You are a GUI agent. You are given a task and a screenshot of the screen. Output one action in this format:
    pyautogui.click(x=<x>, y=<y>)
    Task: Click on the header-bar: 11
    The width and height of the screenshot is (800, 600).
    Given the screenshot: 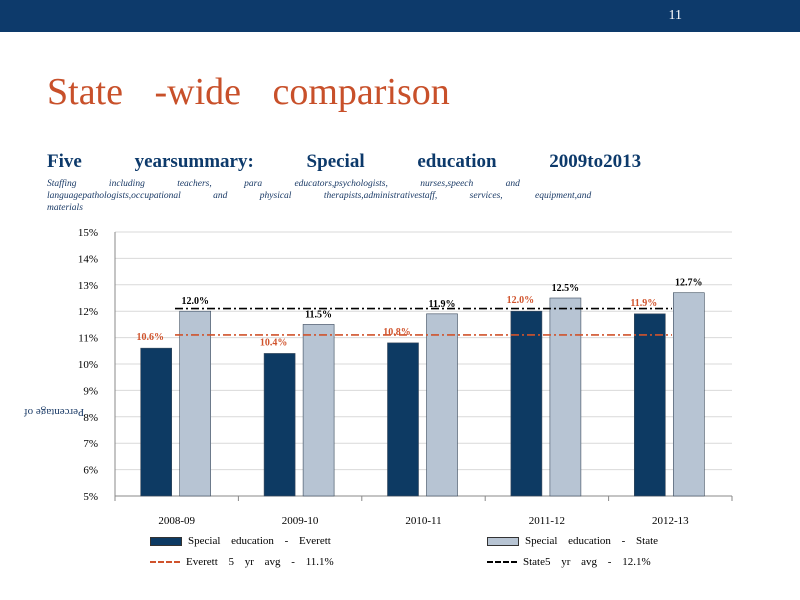 What is the action you would take?
    pyautogui.click(x=400, y=16)
    